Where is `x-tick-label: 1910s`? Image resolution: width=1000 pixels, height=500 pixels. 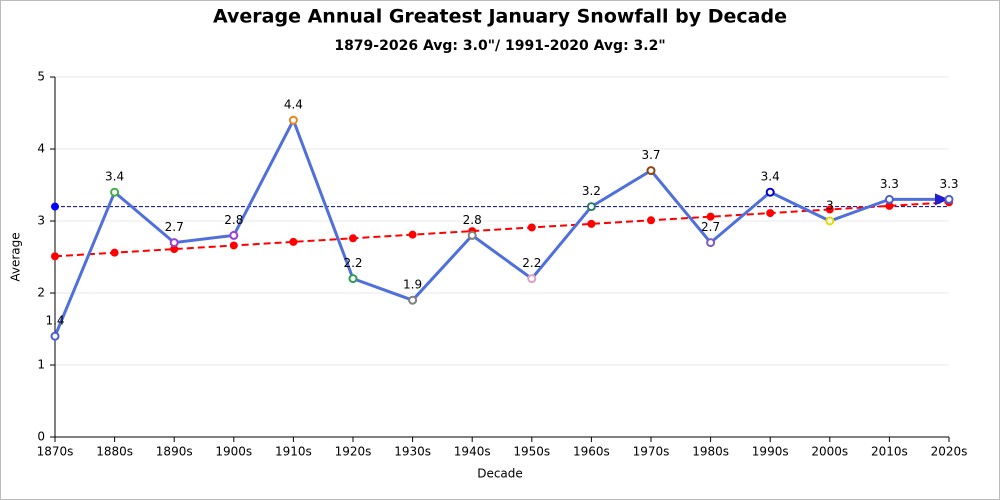 x-tick-label: 1910s is located at coordinates (293, 452).